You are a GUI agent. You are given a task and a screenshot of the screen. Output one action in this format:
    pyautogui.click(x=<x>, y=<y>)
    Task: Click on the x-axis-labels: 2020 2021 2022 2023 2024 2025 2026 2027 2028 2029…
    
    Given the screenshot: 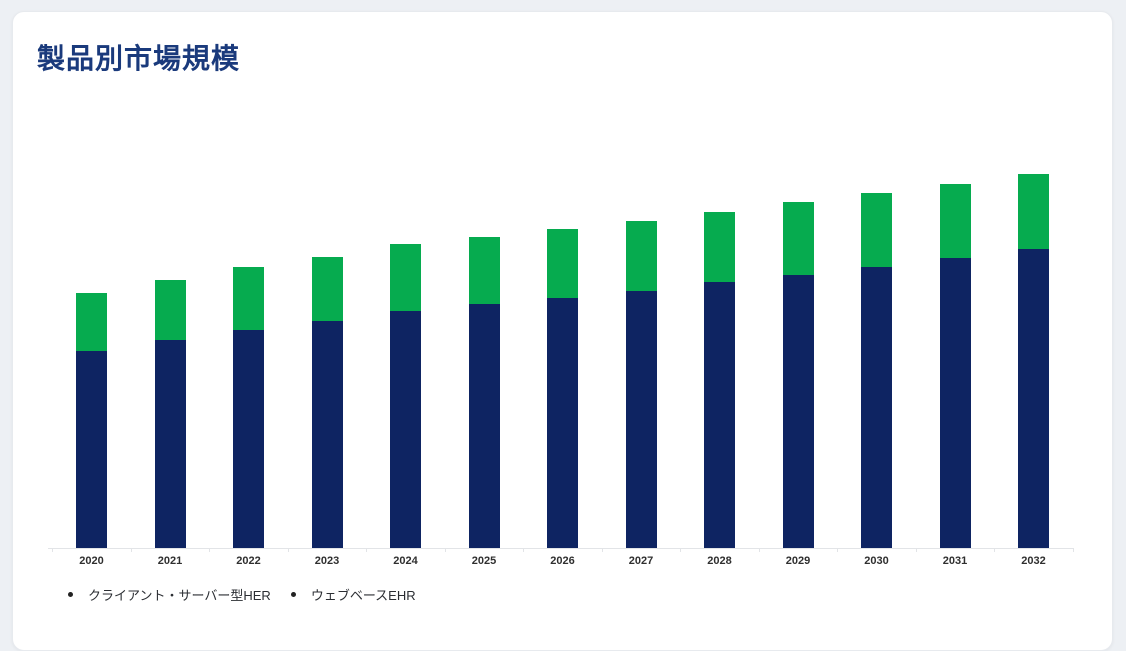 What is the action you would take?
    pyautogui.click(x=562, y=561)
    